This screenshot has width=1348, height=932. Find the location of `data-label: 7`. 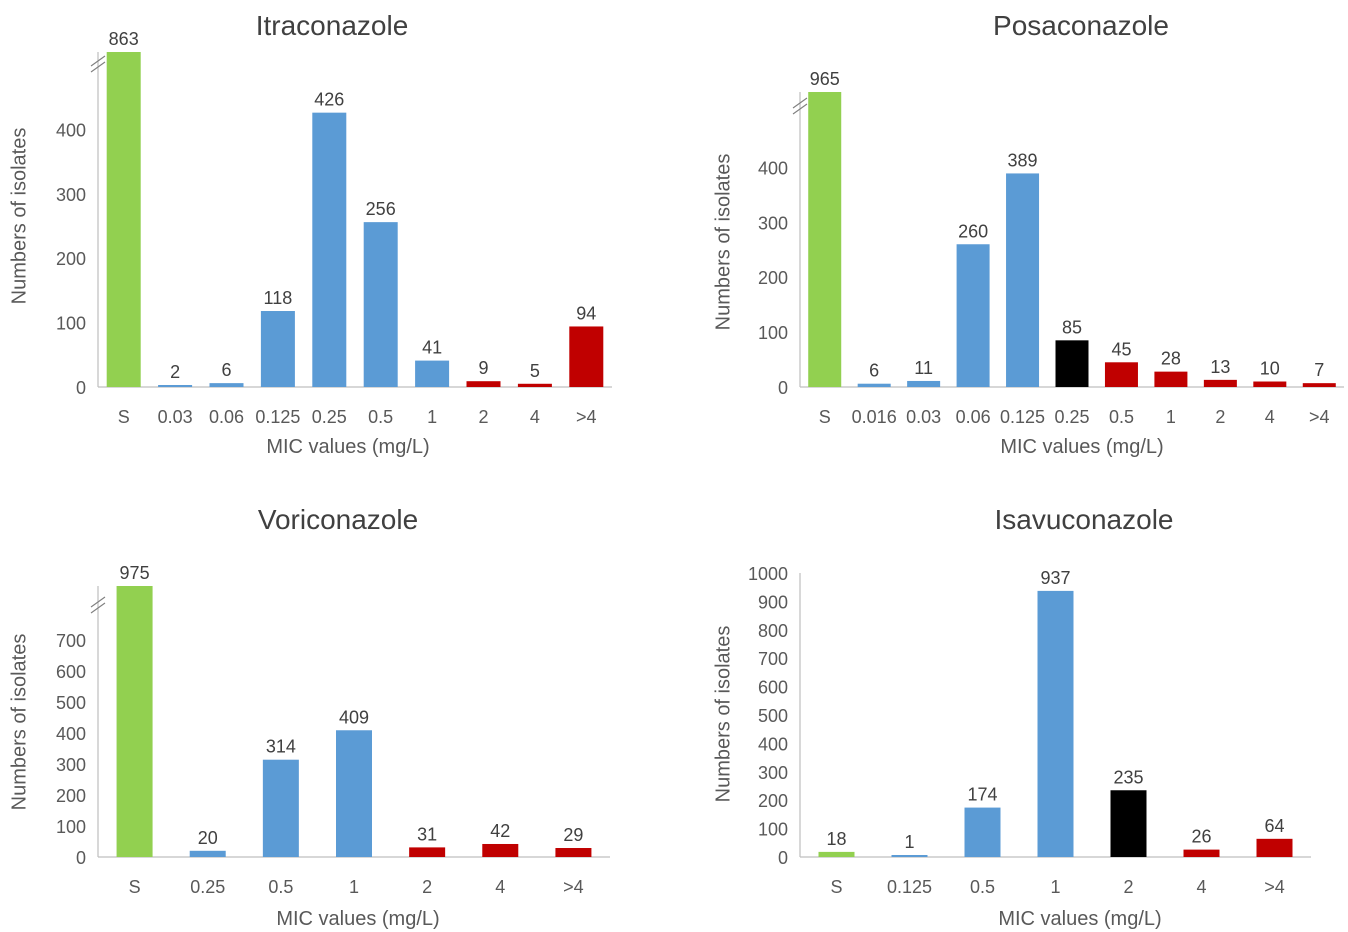

data-label: 7 is located at coordinates (1319, 370).